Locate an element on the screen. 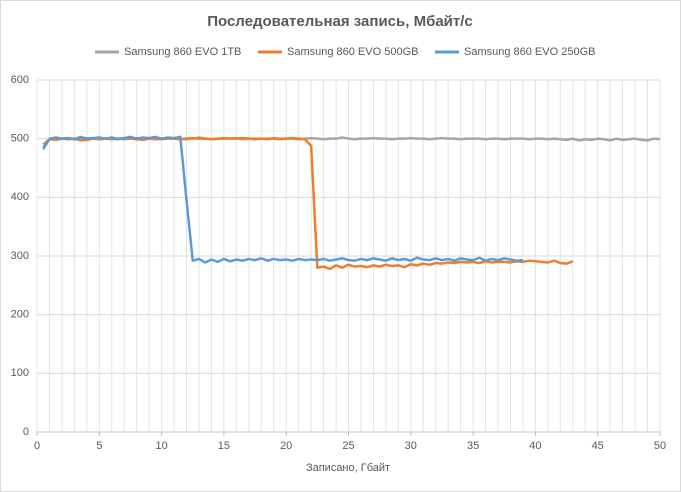 The height and width of the screenshot is (492, 681). legend-label: Samsung 860 EVO 250GB is located at coordinates (529, 52).